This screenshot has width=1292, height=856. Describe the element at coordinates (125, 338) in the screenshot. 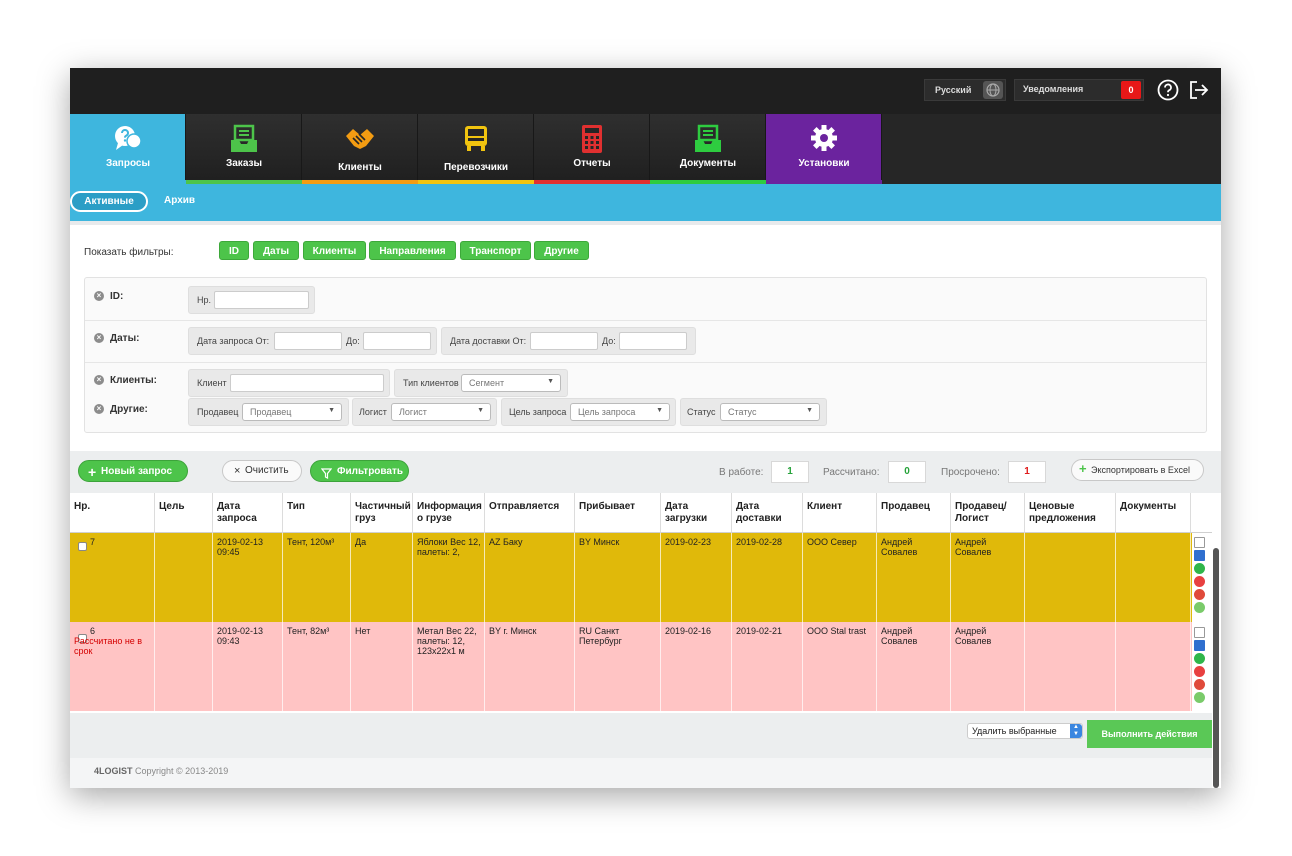

I see `filter-dates-label: Даты:` at that location.